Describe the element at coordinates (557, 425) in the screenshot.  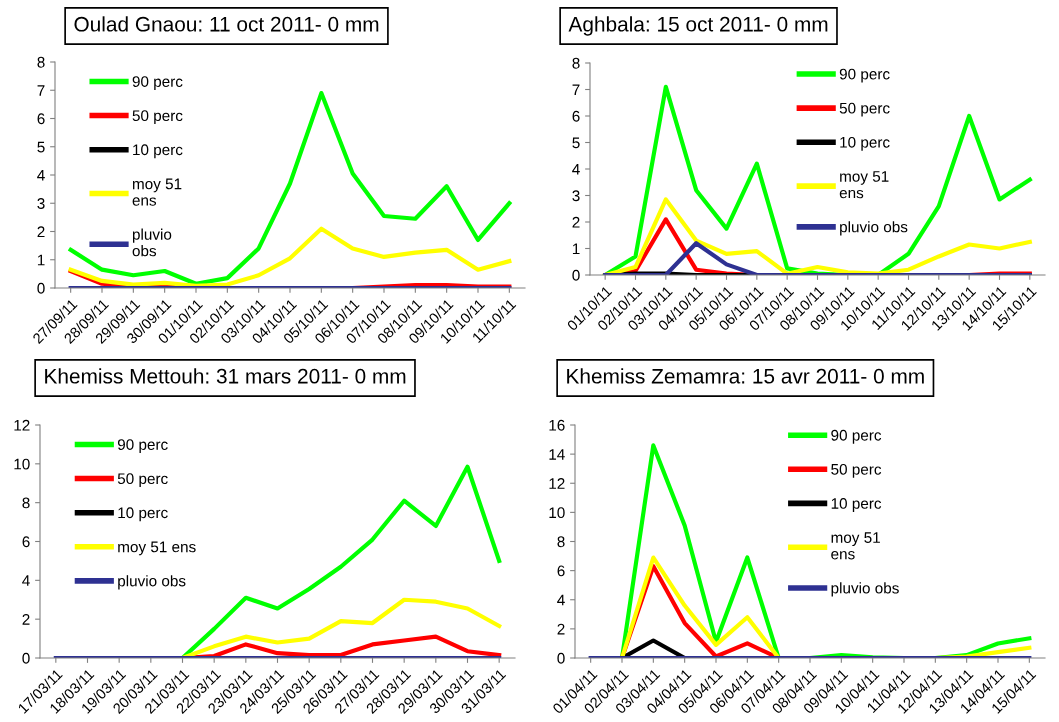
I see `y-tick-label: 16` at that location.